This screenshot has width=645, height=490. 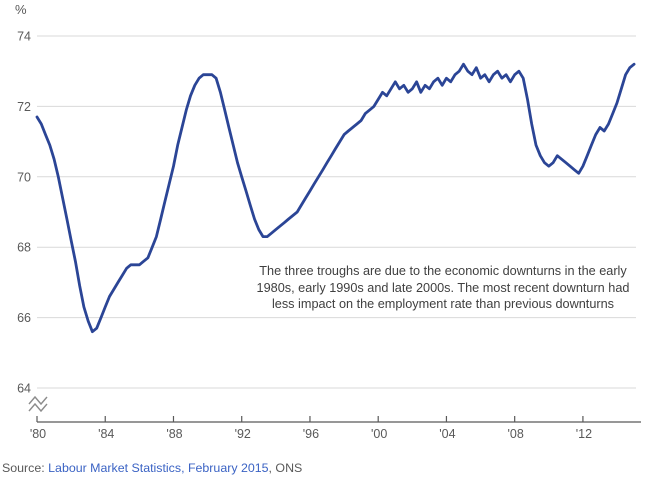 What do you see at coordinates (243, 434) in the screenshot?
I see `x-tick-label: '92` at bounding box center [243, 434].